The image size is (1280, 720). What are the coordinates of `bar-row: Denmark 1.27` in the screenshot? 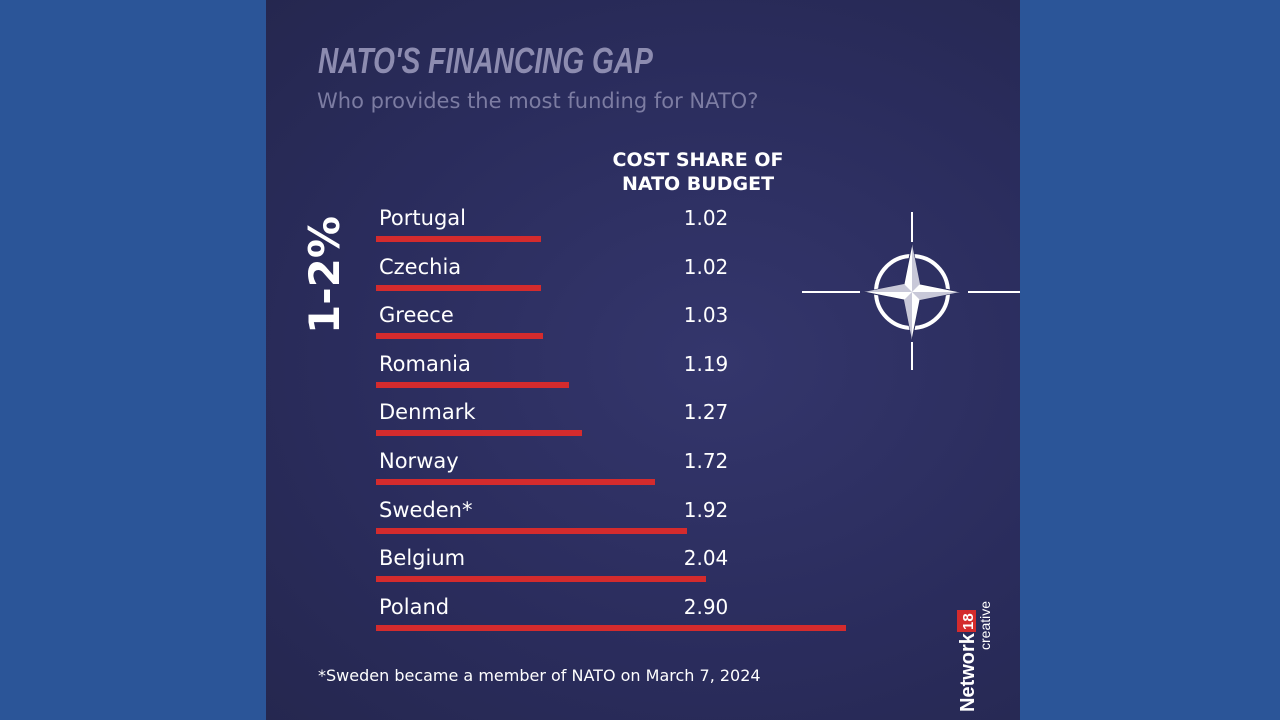 It's located at (643, 424).